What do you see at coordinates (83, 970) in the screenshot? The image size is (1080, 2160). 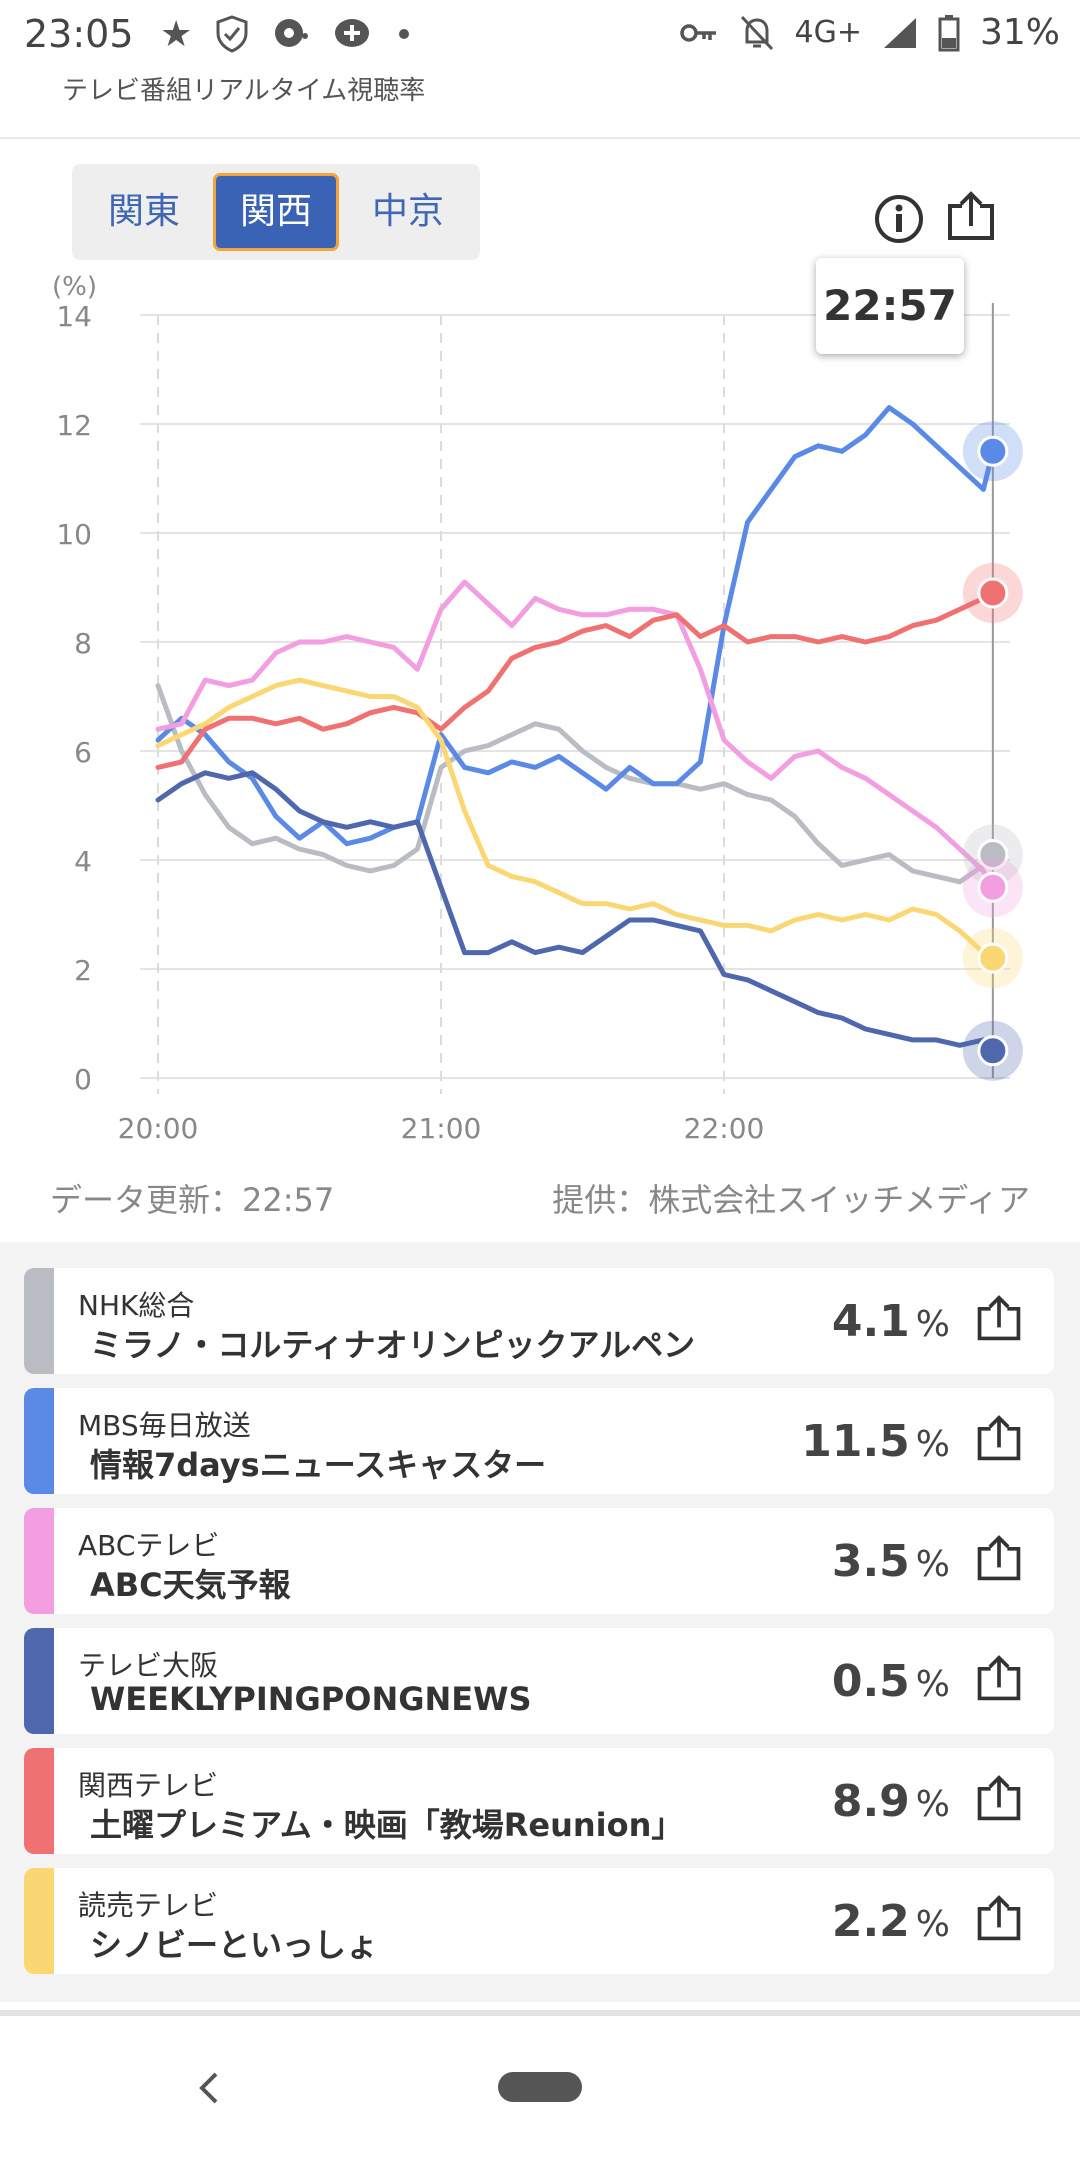 I see `y-tick-label: 2` at bounding box center [83, 970].